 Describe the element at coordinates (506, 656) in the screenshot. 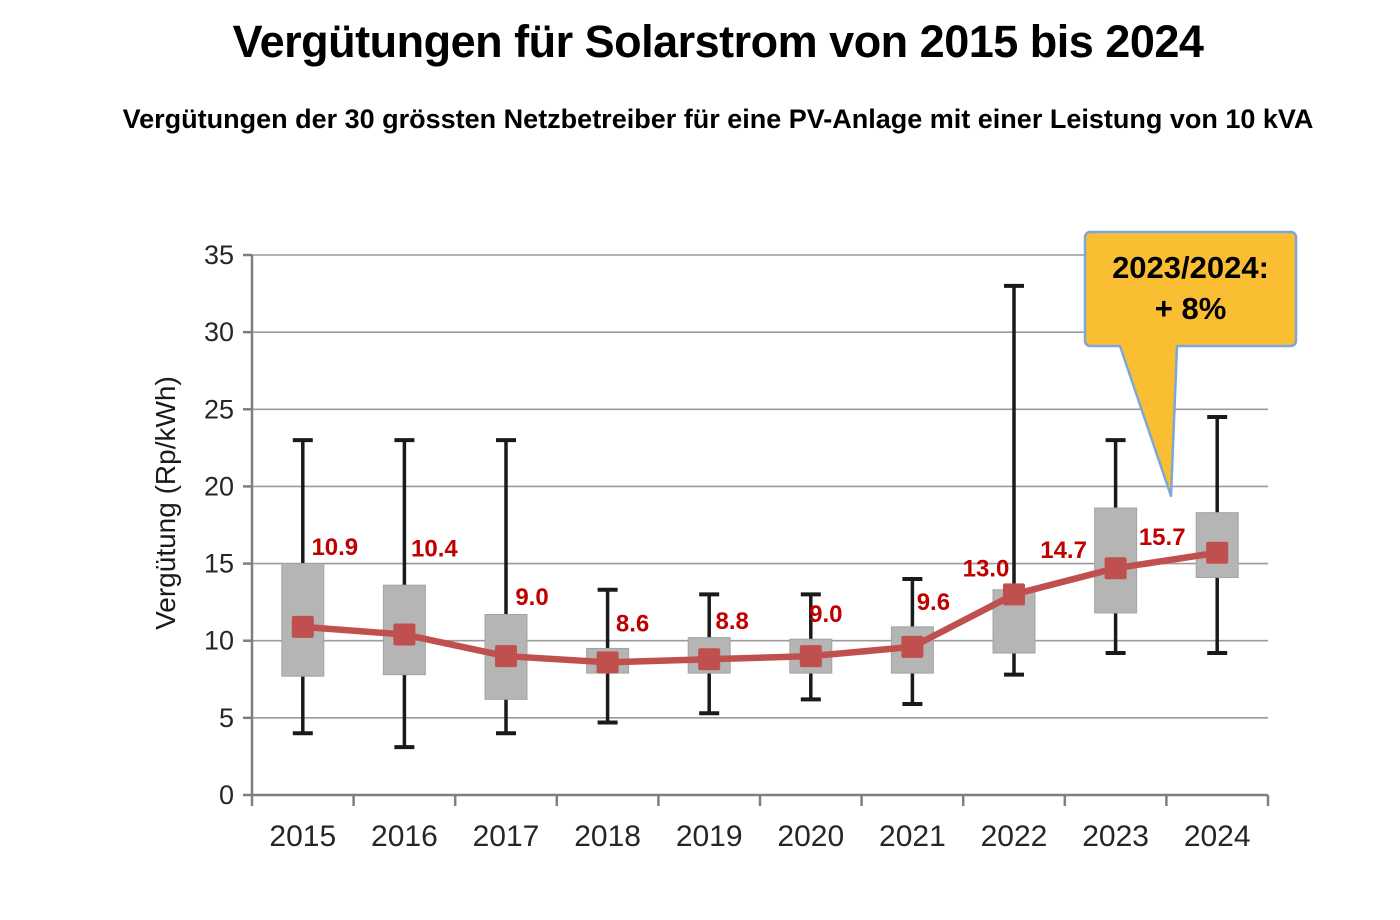

I see `mean-marker-2017` at that location.